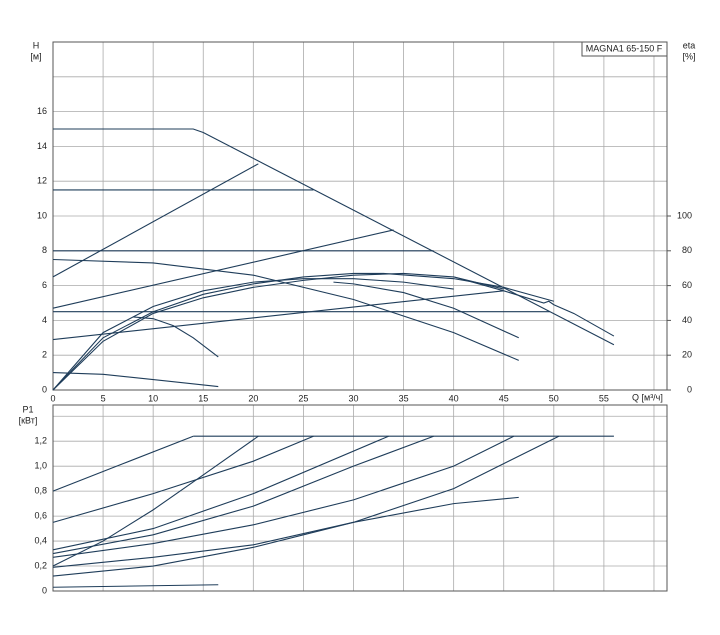 The width and height of the screenshot is (720, 635). What do you see at coordinates (687, 285) in the screenshot?
I see `y2-tick-label: 60` at bounding box center [687, 285].